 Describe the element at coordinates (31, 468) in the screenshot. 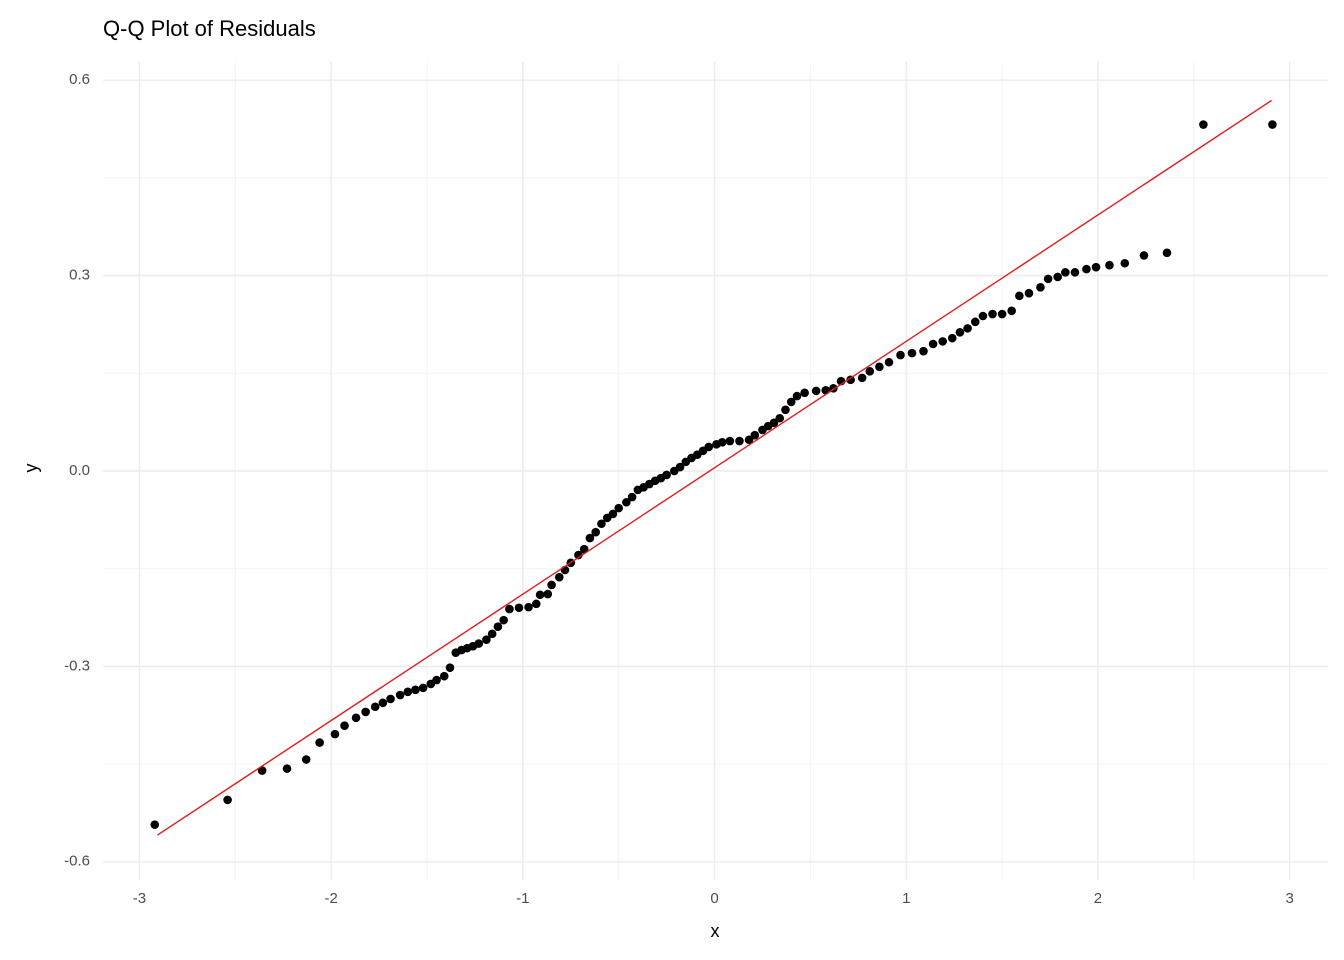

I see `y-axis-label: y` at that location.